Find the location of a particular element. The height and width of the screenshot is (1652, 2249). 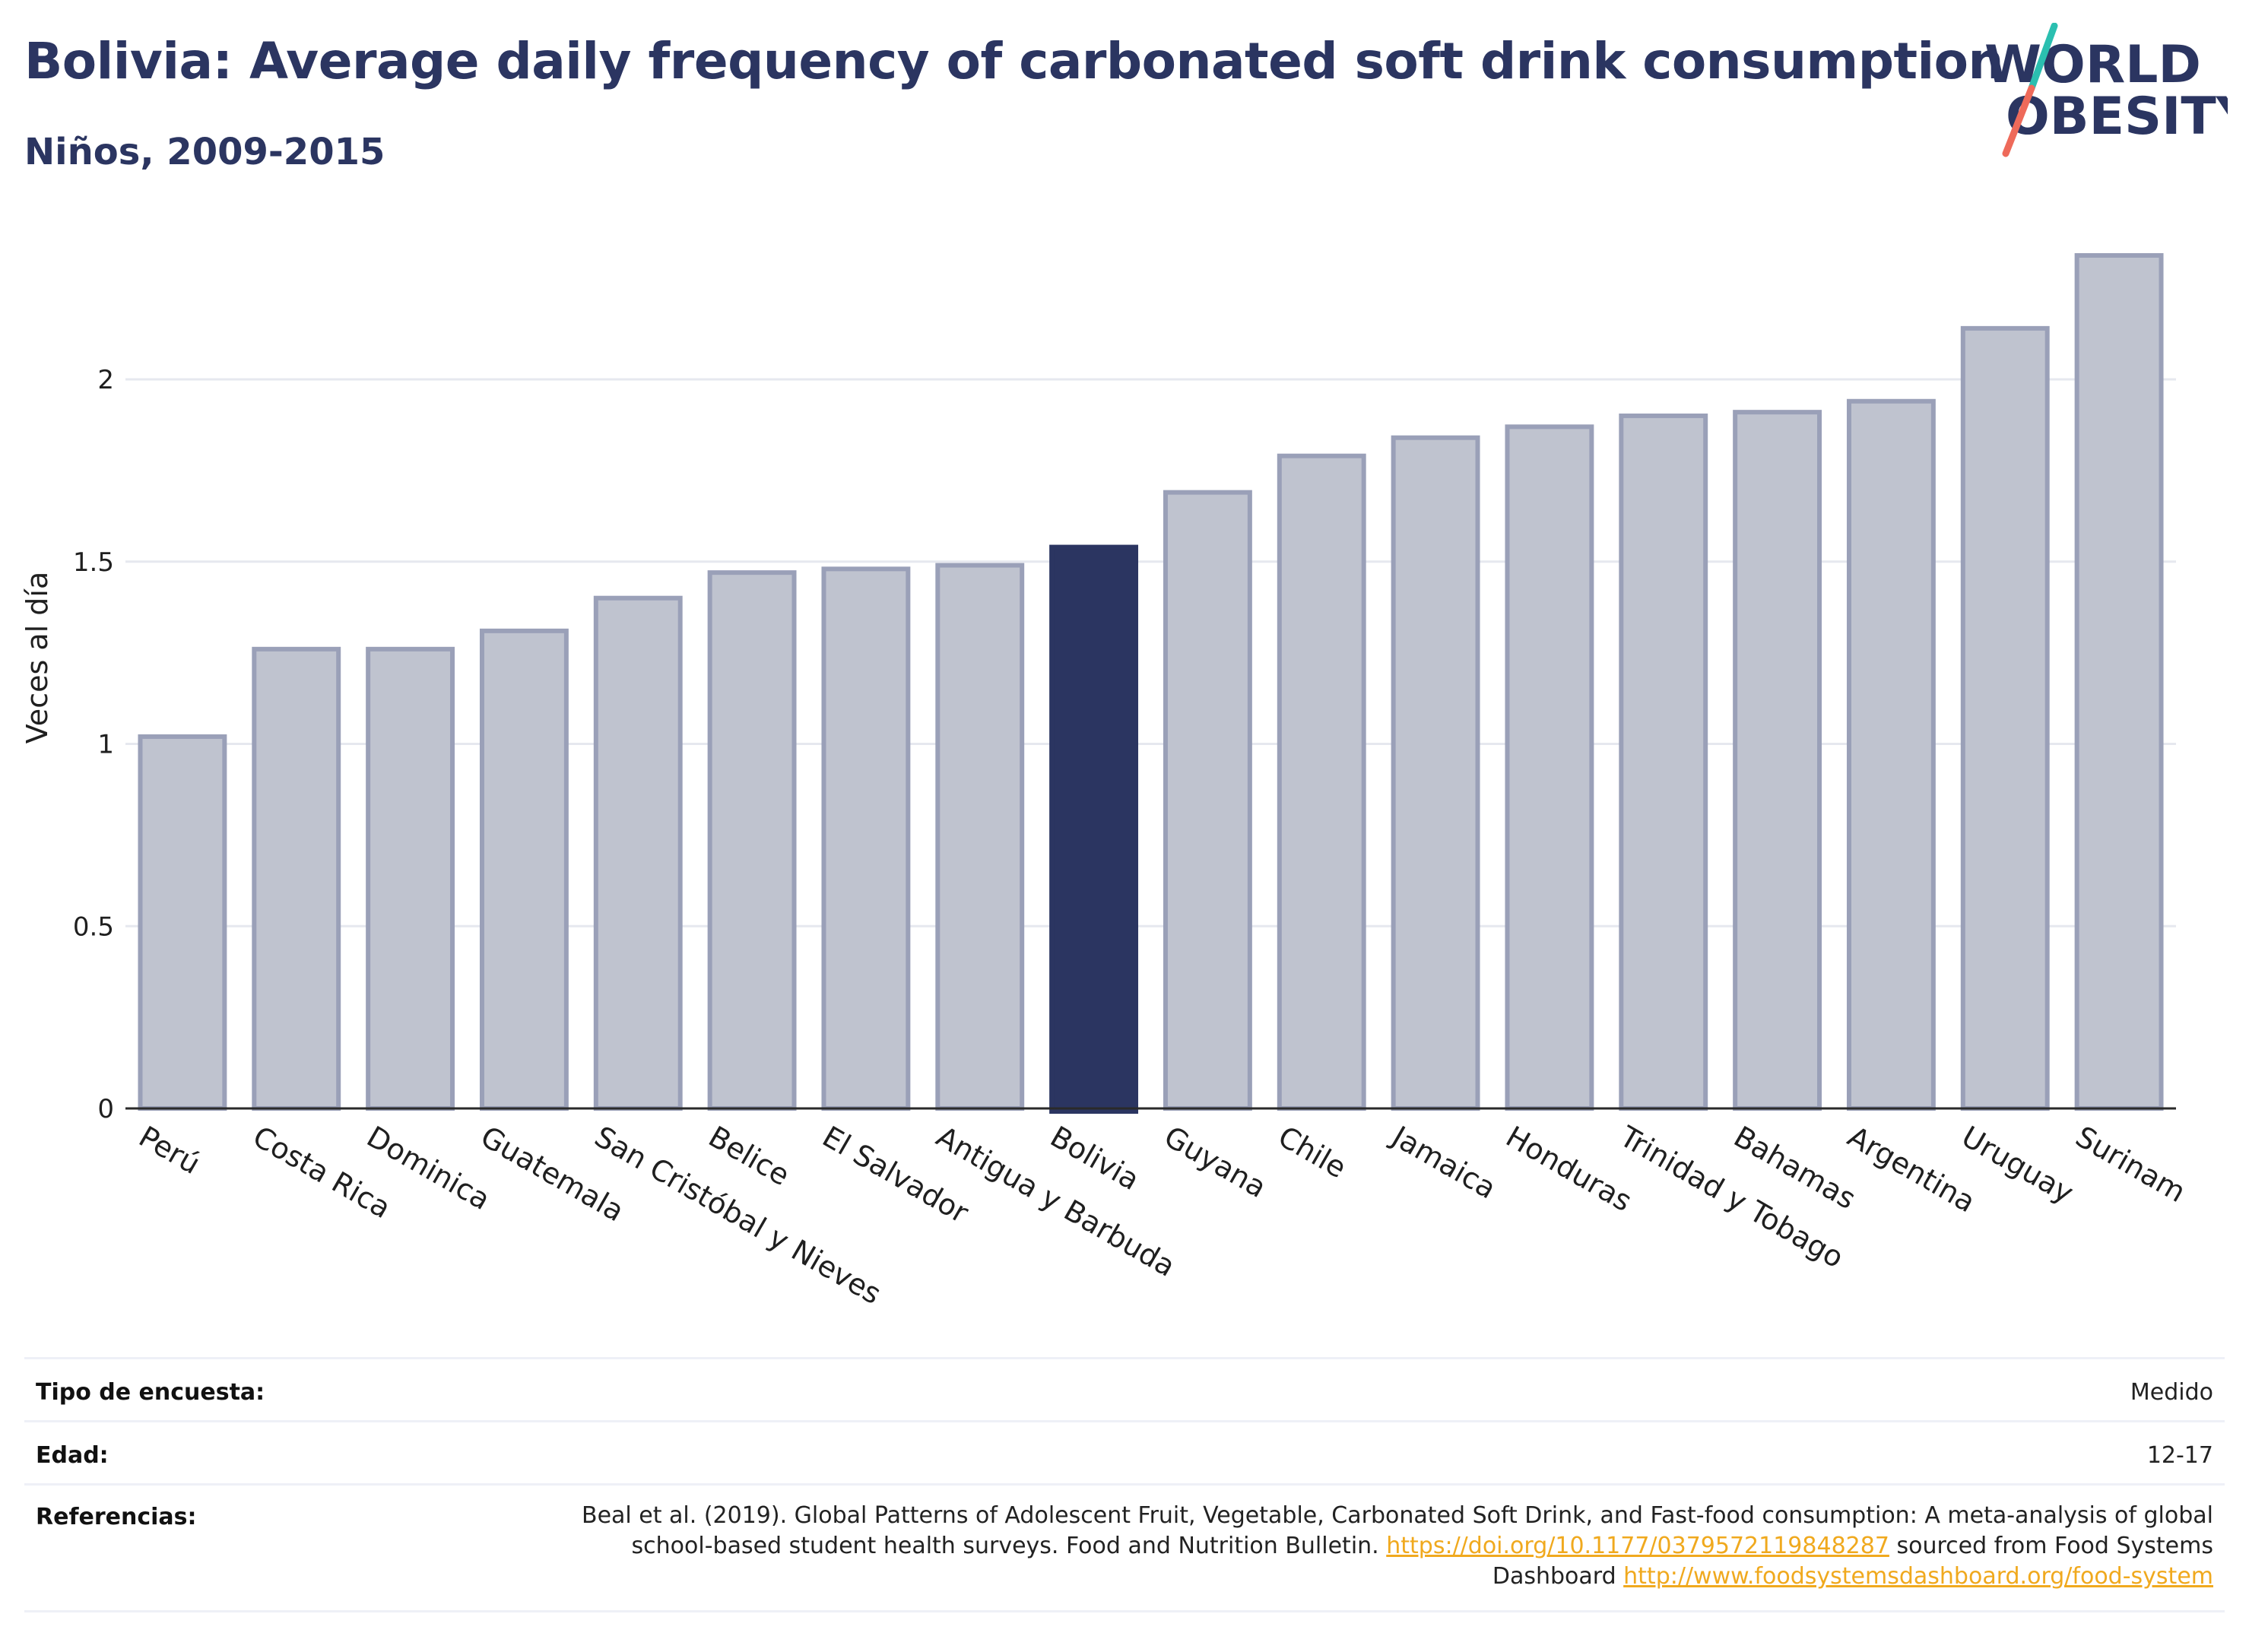

bar-dominica is located at coordinates (410, 878).